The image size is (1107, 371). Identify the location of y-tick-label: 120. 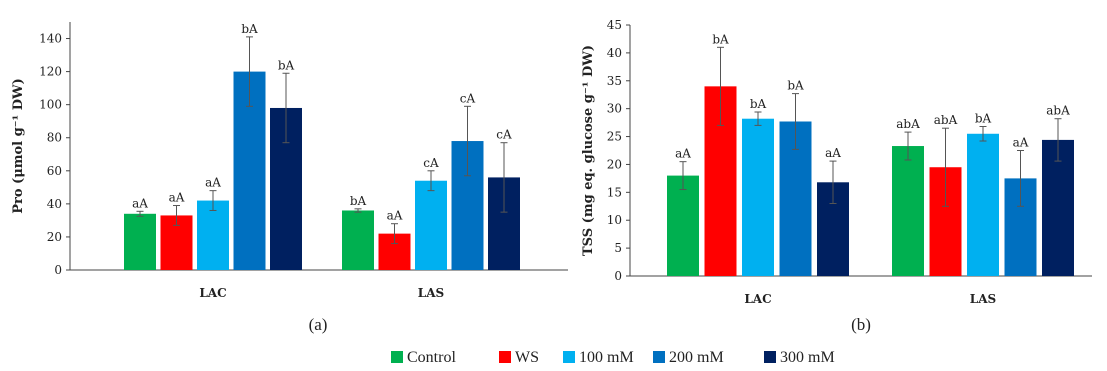
(50, 72).